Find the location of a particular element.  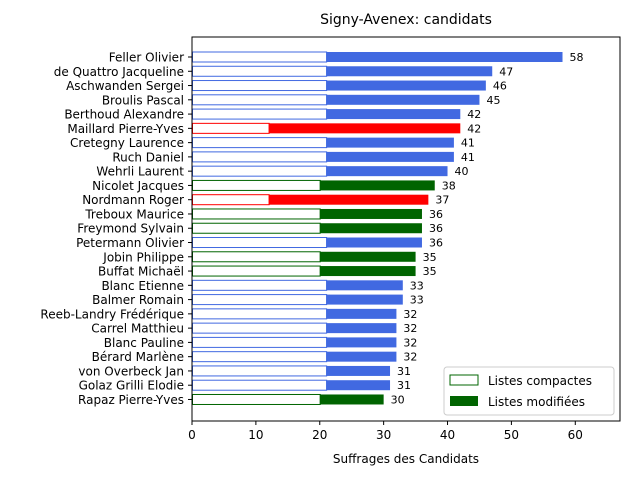

data-label: 38 is located at coordinates (449, 185).